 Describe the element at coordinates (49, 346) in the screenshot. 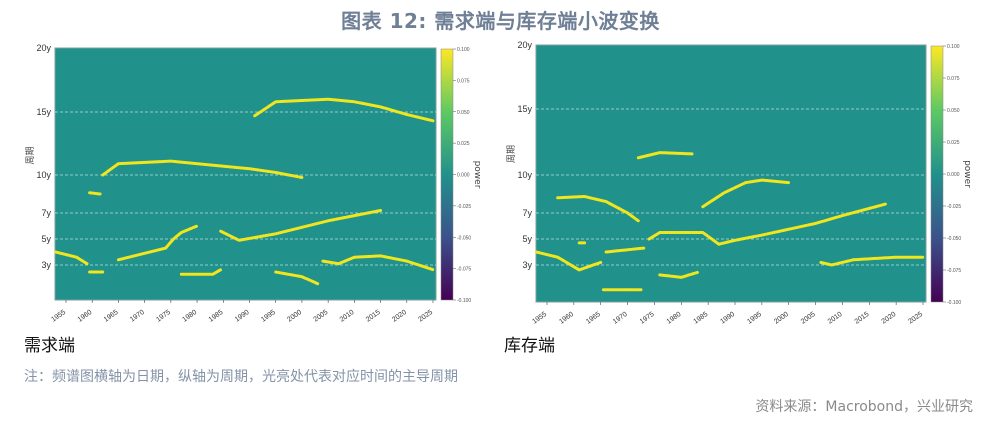

I see `left-chart-caption: 需求端` at that location.